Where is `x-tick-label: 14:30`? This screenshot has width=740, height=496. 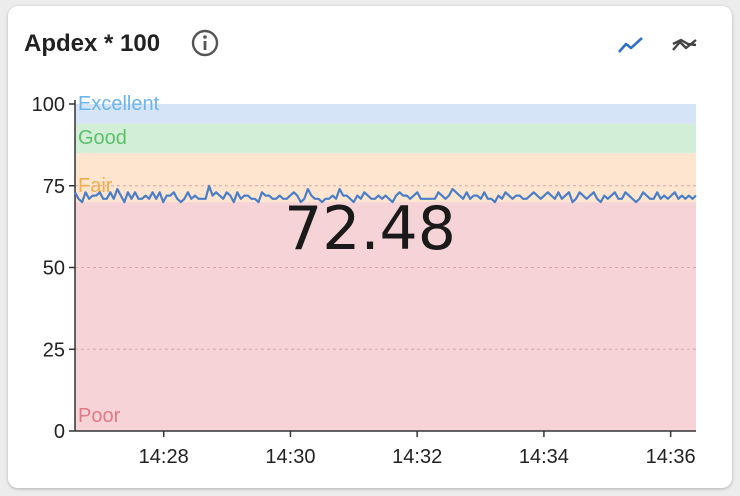
x-tick-label: 14:30 is located at coordinates (290, 457).